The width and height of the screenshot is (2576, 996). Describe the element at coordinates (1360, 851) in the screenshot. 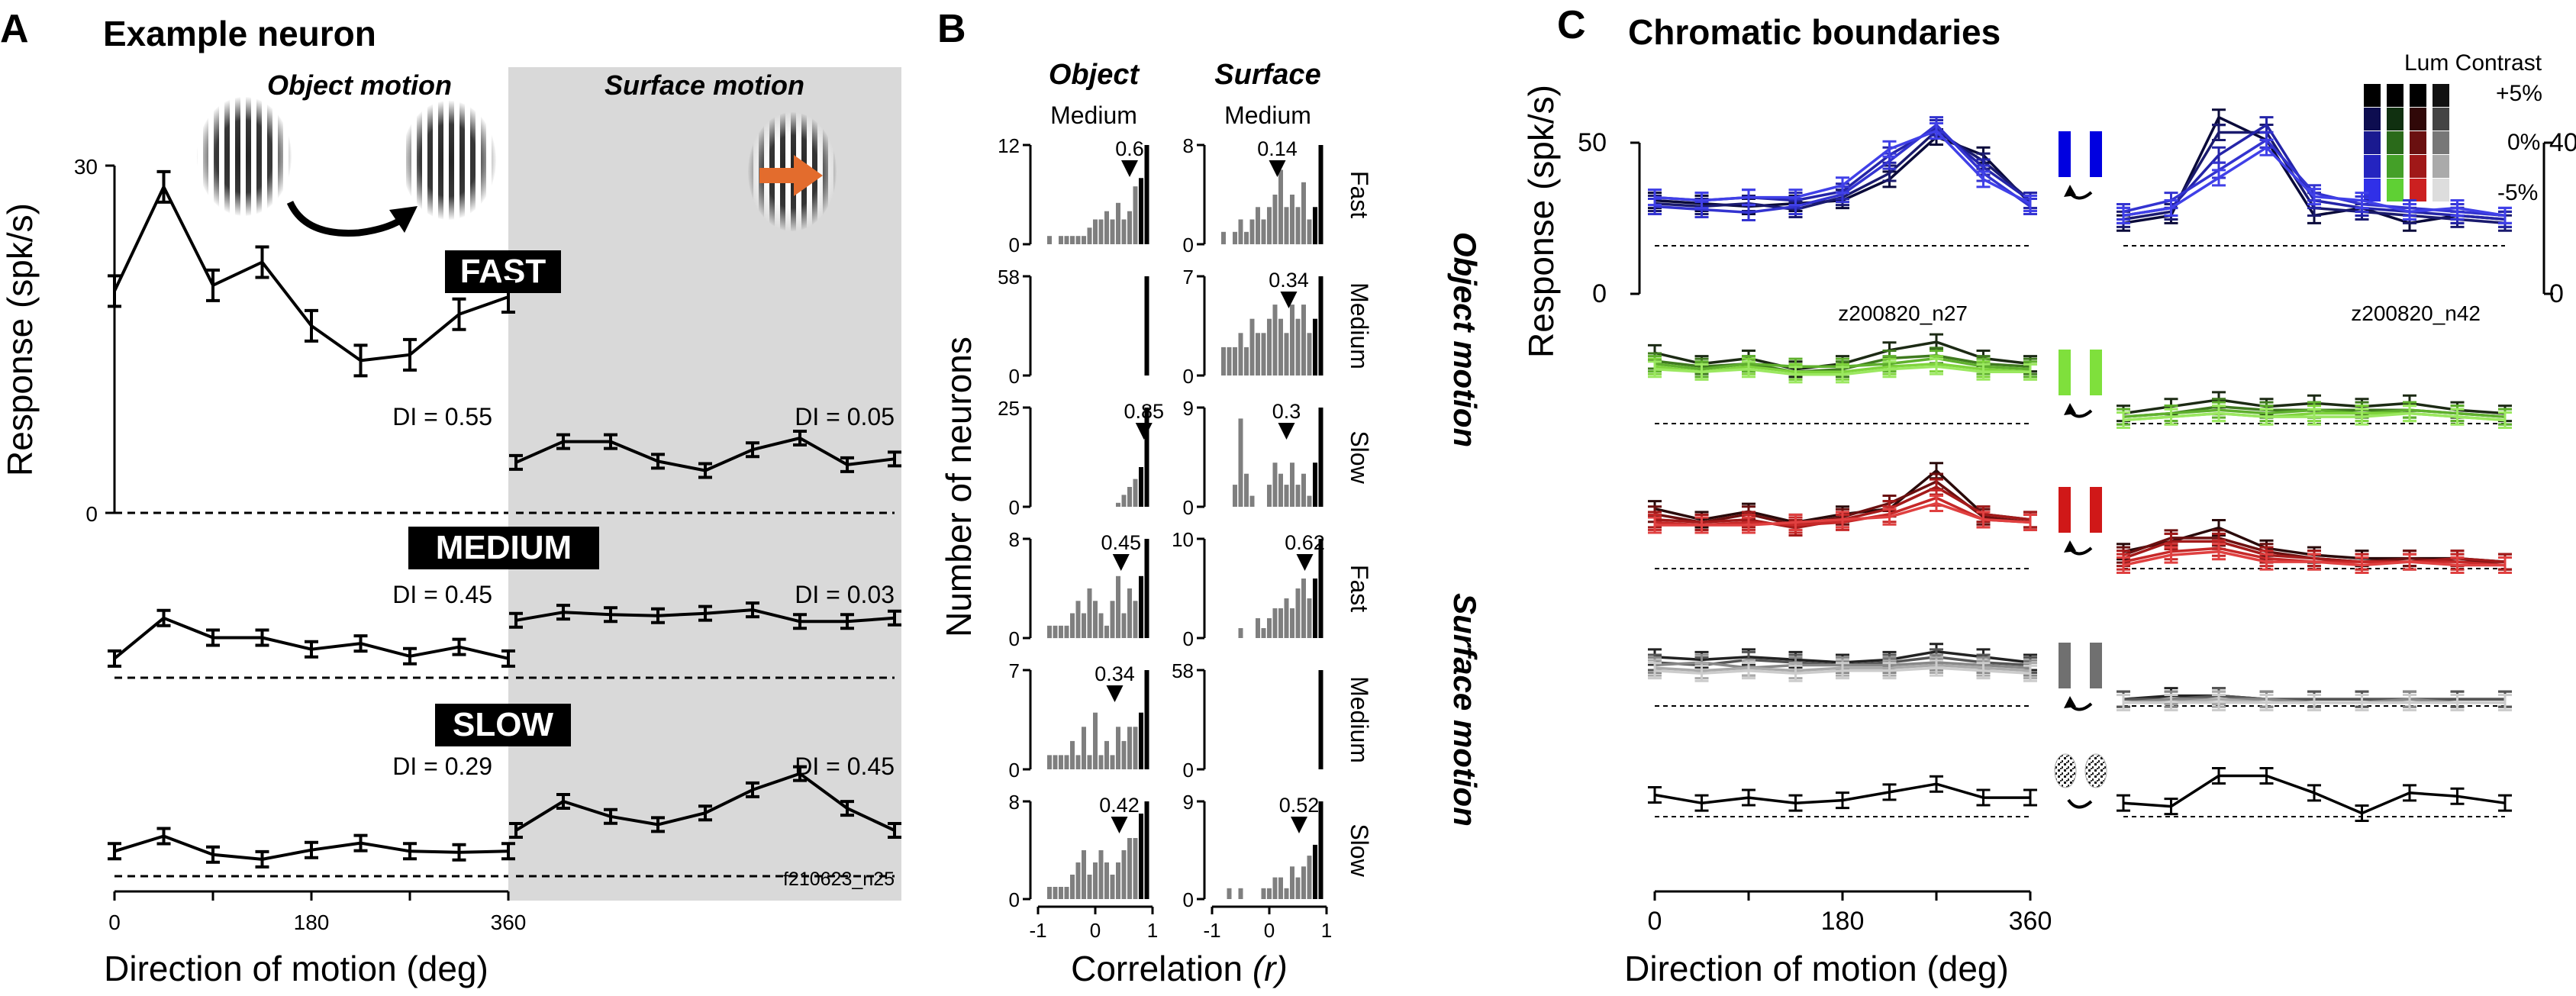

I see `hist-11-row-label: Slow` at that location.